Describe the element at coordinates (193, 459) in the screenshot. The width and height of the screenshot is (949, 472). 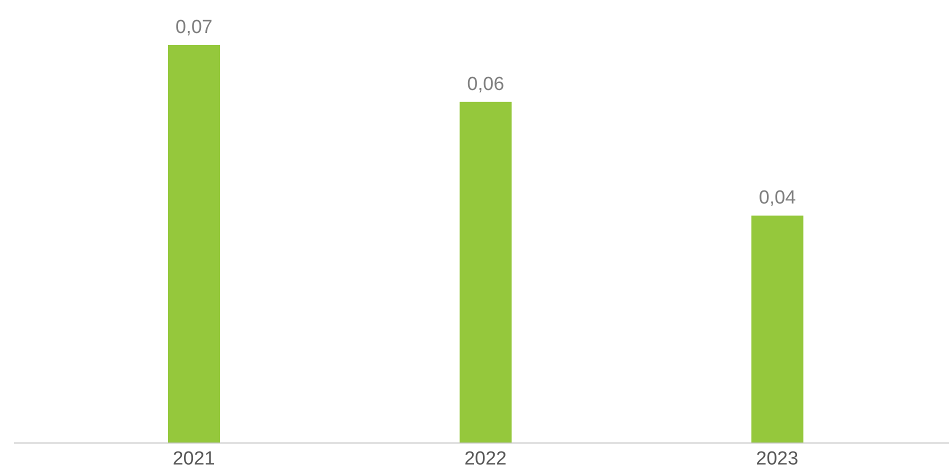
I see `x-tick-label: 2021` at that location.